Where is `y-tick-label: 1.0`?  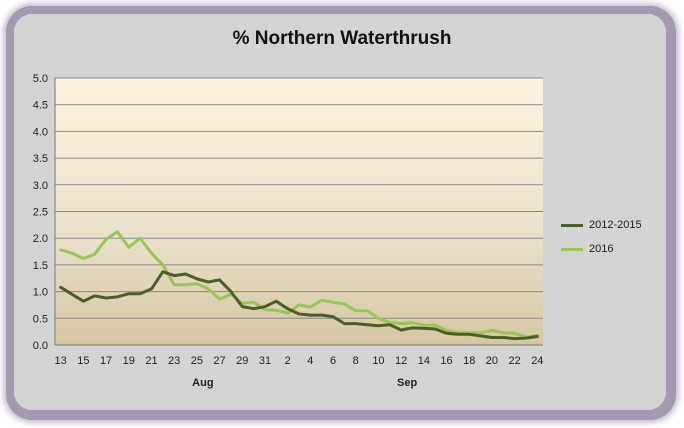
y-tick-label: 1.0 is located at coordinates (40, 293).